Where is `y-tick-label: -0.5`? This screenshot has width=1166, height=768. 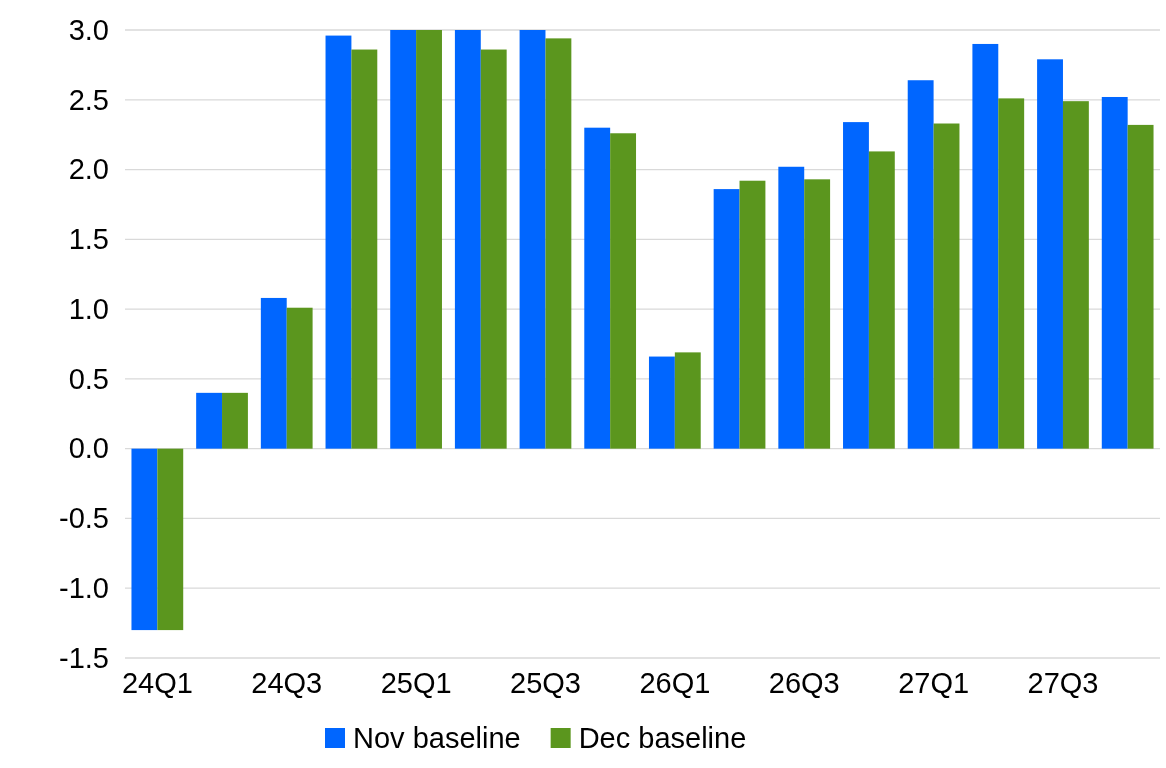 y-tick-label: -0.5 is located at coordinates (84, 518).